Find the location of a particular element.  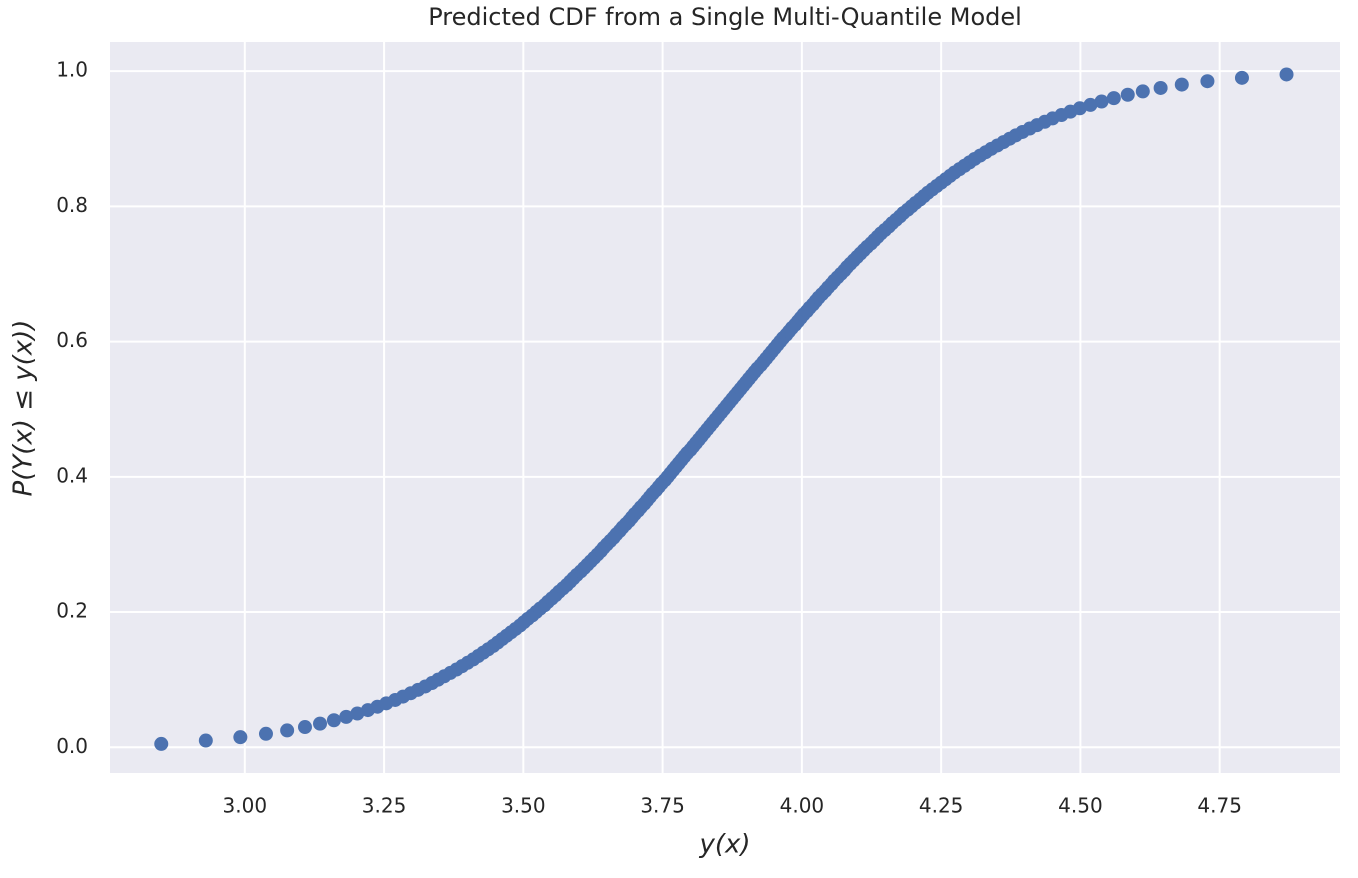

y-tick-label: 0.4 is located at coordinates (72, 475).